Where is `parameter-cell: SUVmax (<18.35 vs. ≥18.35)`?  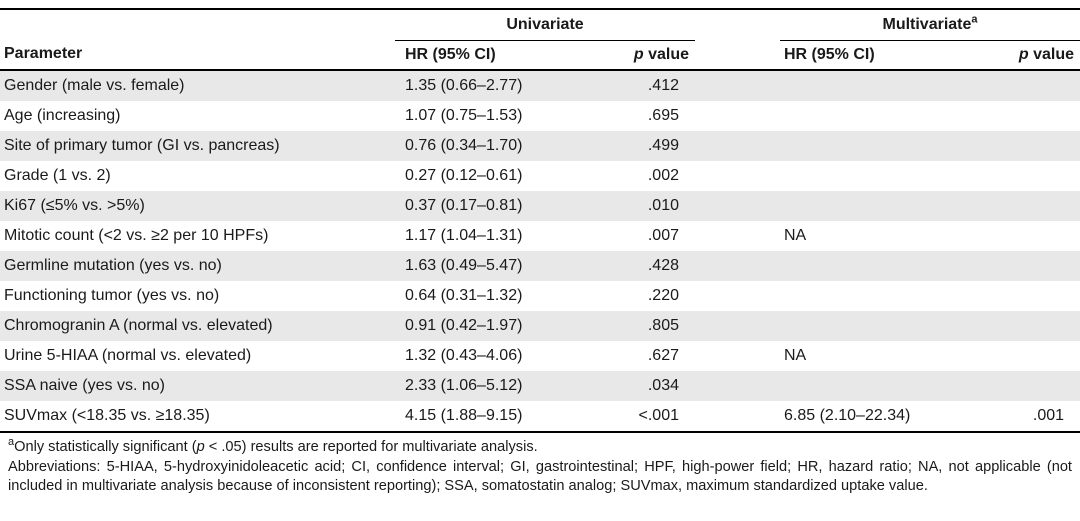
parameter-cell: SUVmax (<18.35 vs. ≥18.35) is located at coordinates (107, 415).